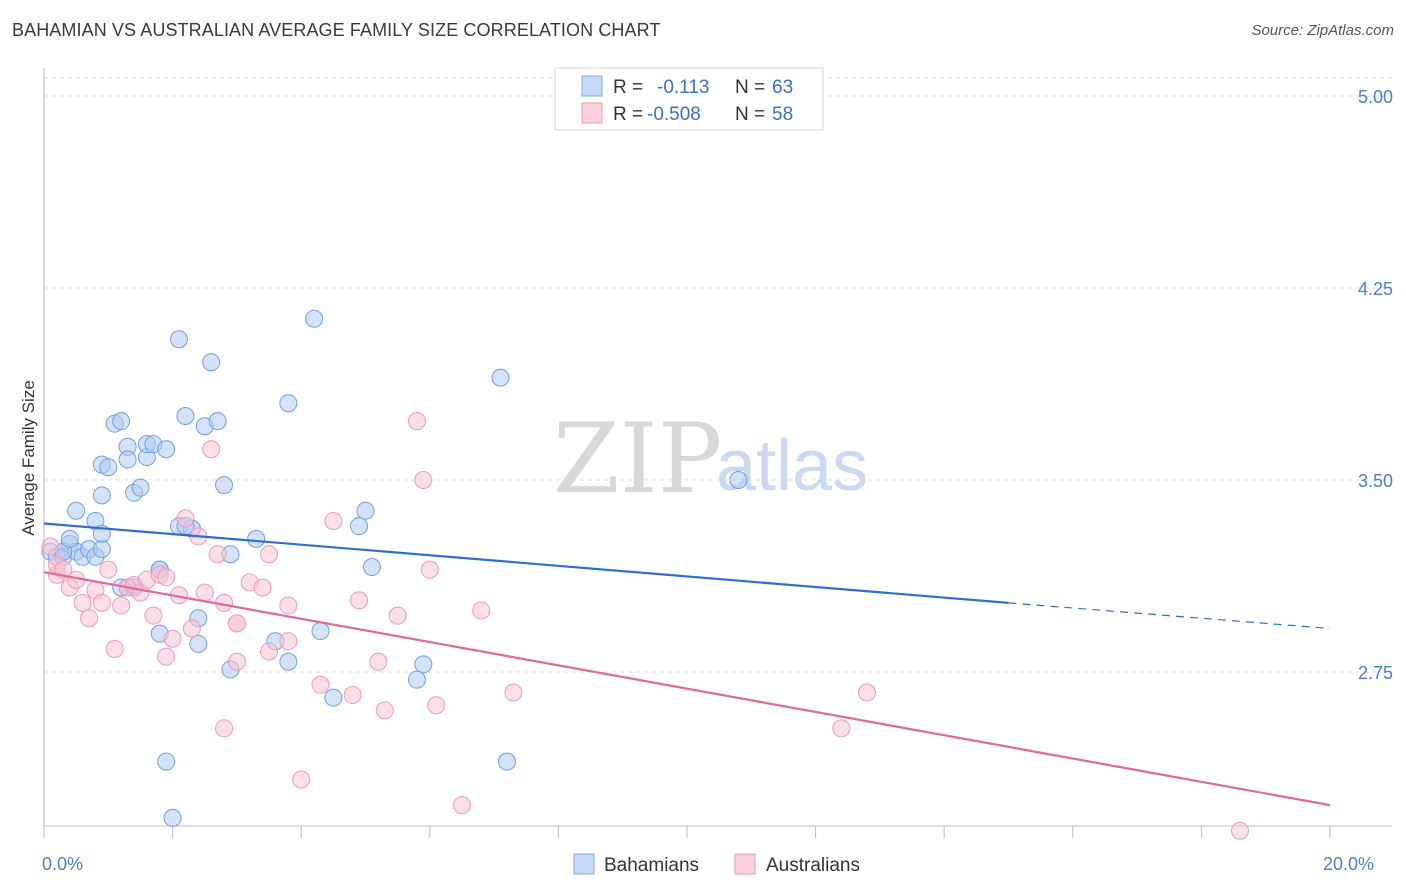 The width and height of the screenshot is (1406, 892). What do you see at coordinates (792, 466) in the screenshot?
I see `watermark-atlas: atlas` at bounding box center [792, 466].